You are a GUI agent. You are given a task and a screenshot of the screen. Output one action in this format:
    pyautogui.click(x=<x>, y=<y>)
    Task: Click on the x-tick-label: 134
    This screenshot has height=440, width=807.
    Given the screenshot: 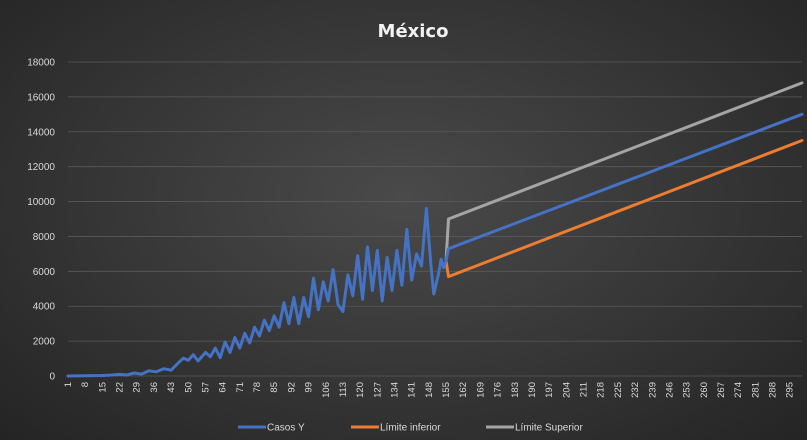 What is the action you would take?
    pyautogui.click(x=394, y=390)
    